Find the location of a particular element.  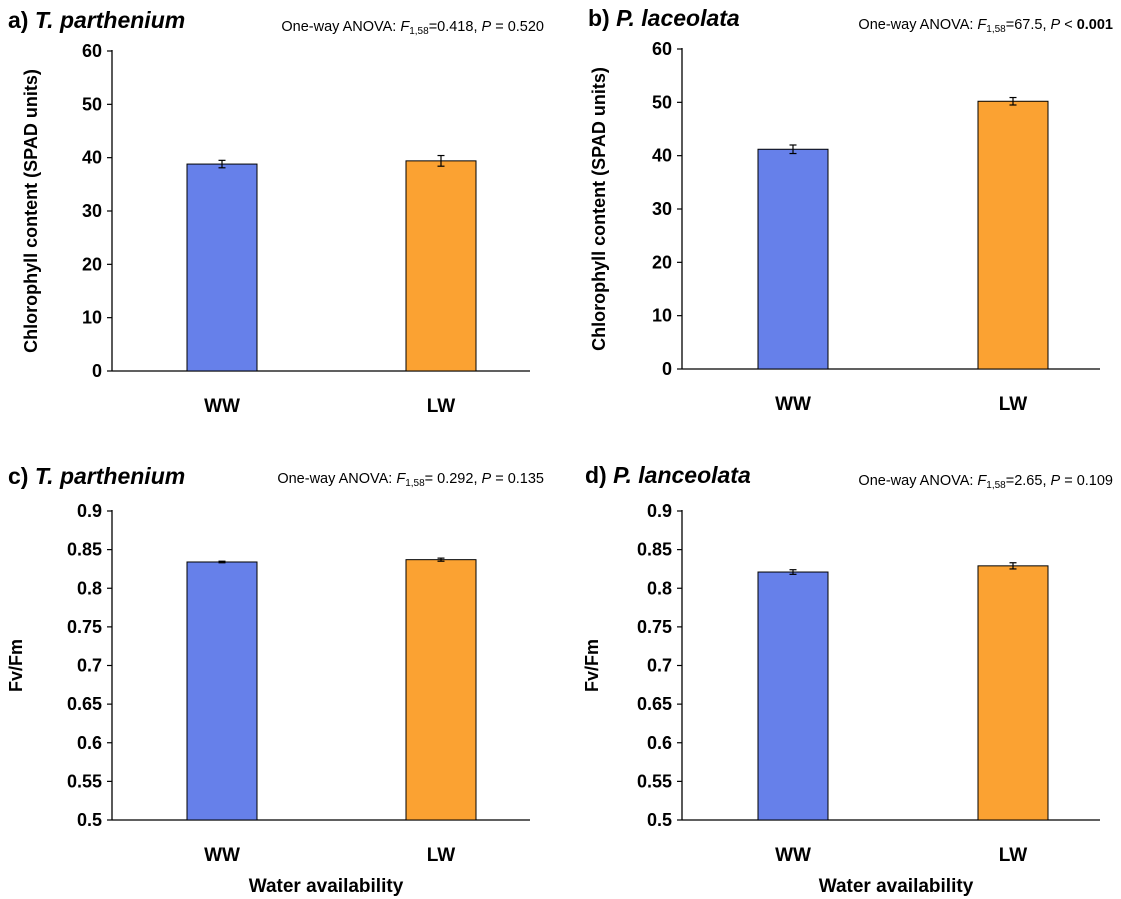

panel-letter: b) is located at coordinates (602, 18).